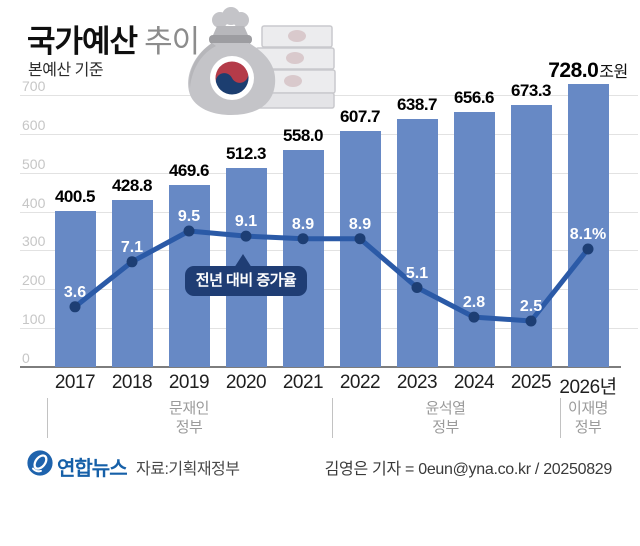 Image resolution: width=640 pixels, height=546 pixels. What do you see at coordinates (360, 382) in the screenshot?
I see `x-label-2022: 2022` at bounding box center [360, 382].